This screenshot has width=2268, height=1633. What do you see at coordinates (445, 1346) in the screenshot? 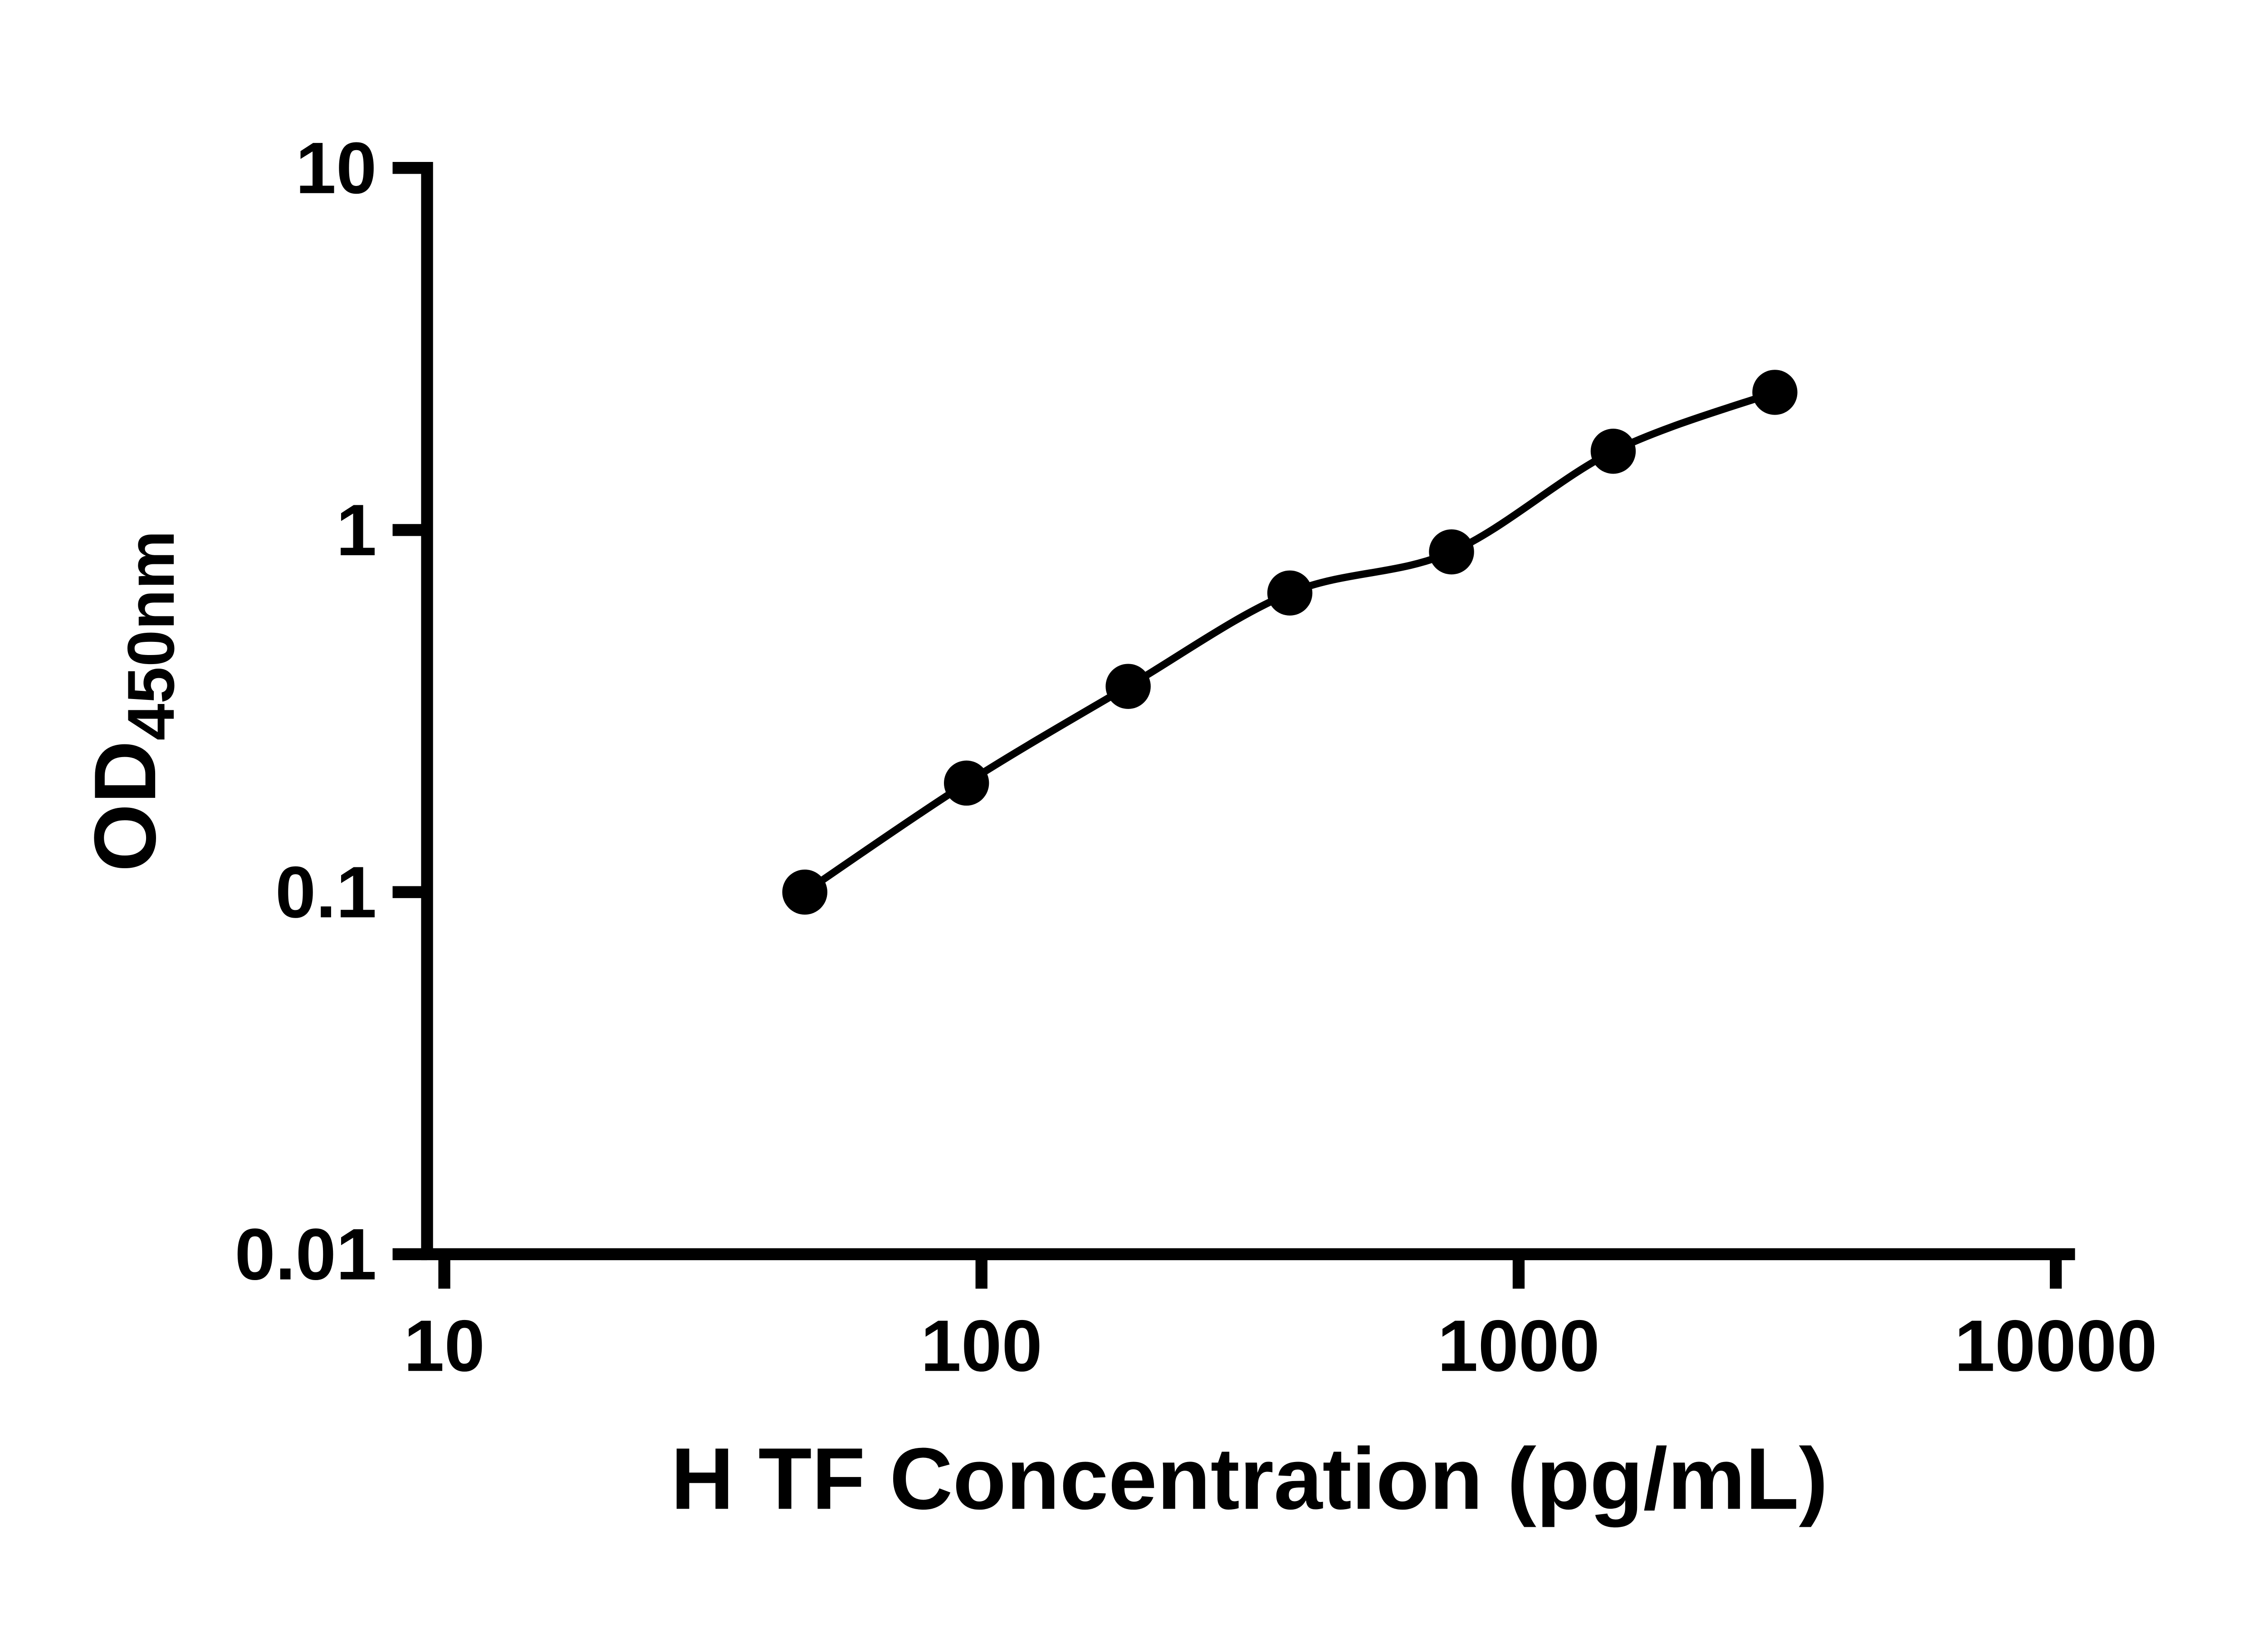
I see `x-axis-tick-label: 10` at bounding box center [445, 1346].